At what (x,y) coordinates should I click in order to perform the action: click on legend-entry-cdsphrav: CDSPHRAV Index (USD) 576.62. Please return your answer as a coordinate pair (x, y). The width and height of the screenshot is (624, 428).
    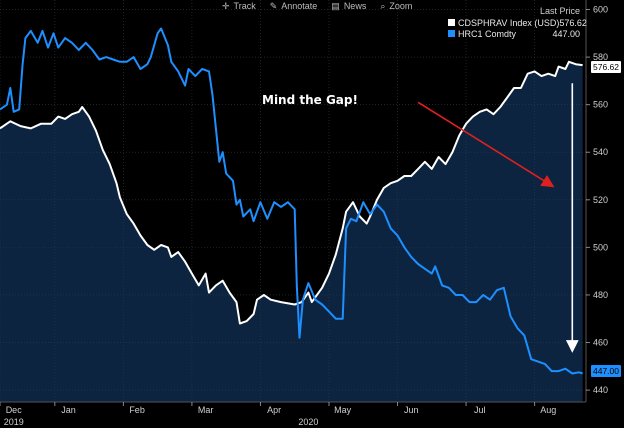
    Looking at the image, I should click on (517, 22).